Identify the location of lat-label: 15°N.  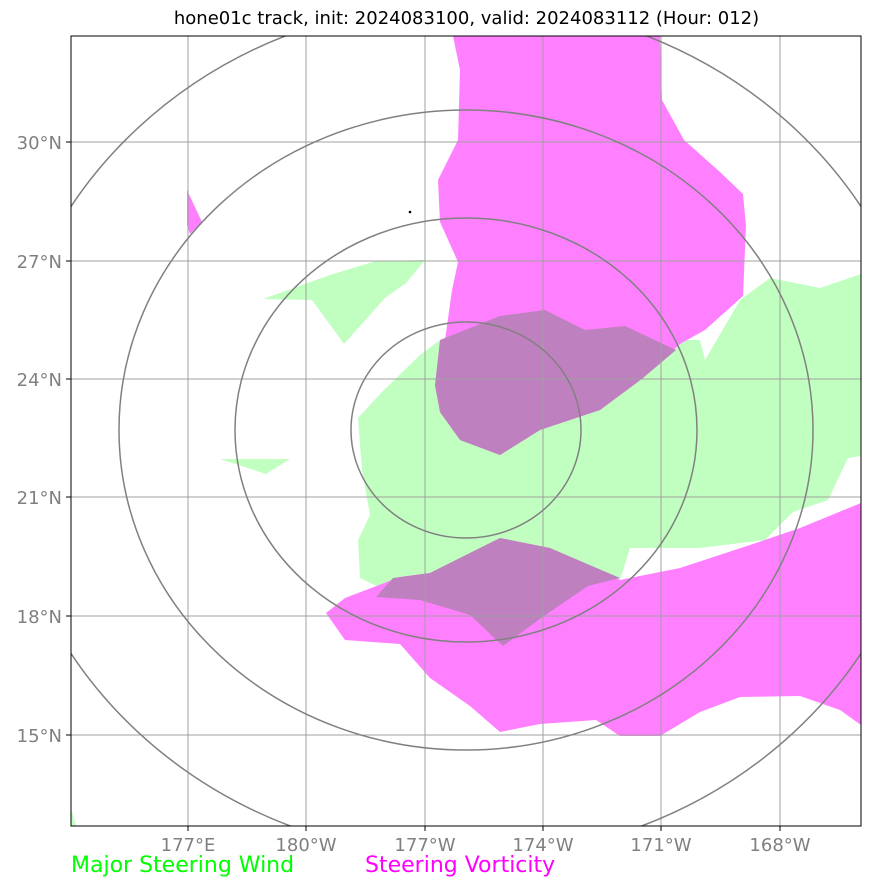
(39, 736).